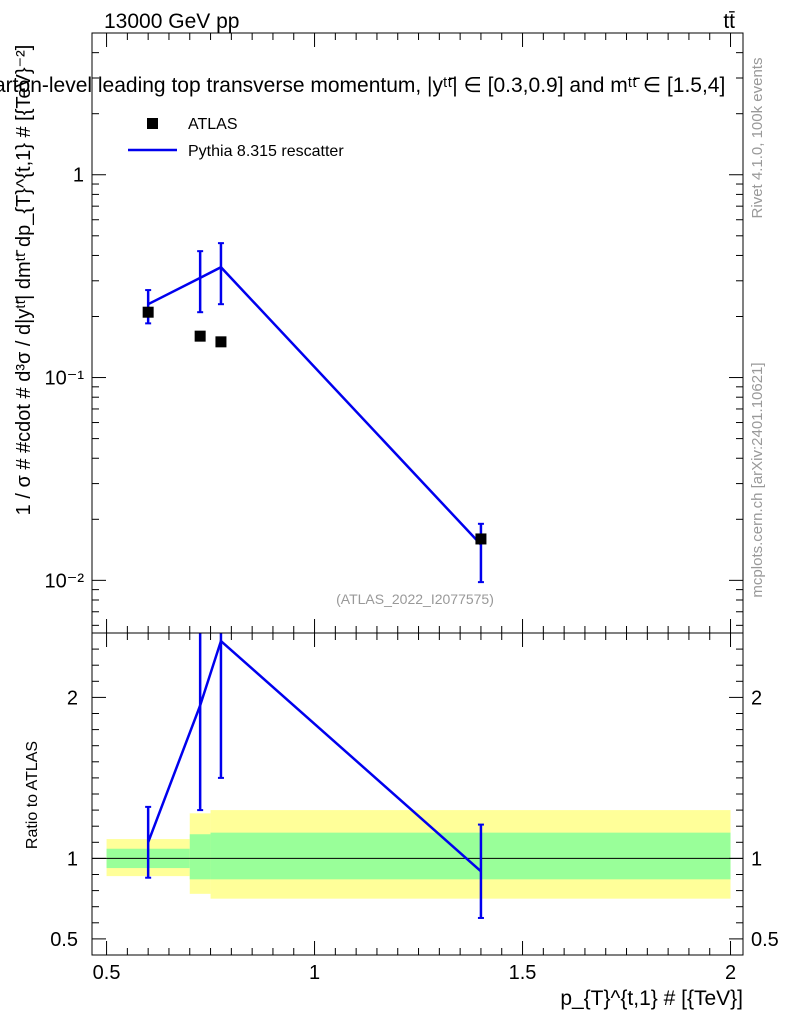  Describe the element at coordinates (65, 581) in the screenshot. I see `main-y-tick-label: 10⁻²` at that location.